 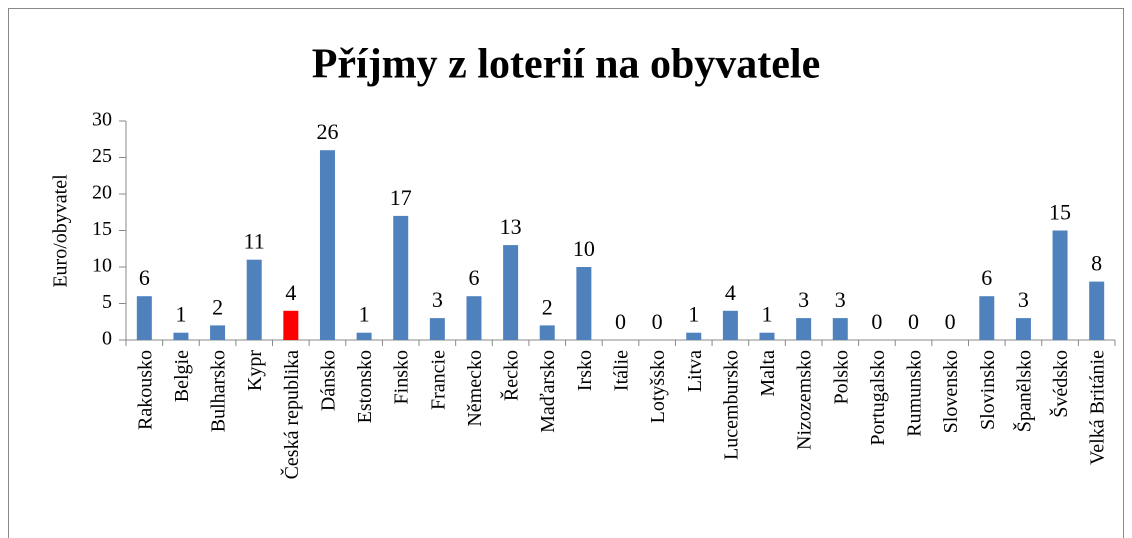 What do you see at coordinates (584, 248) in the screenshot?
I see `value-label: 10` at bounding box center [584, 248].